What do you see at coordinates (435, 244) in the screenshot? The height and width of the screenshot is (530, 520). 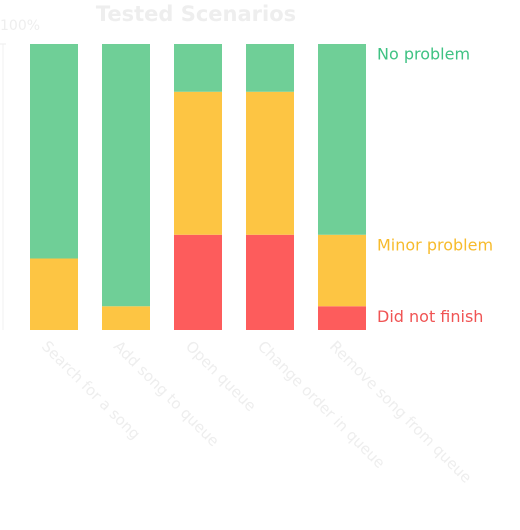 I see `legend-label: Minor problem` at bounding box center [435, 244].